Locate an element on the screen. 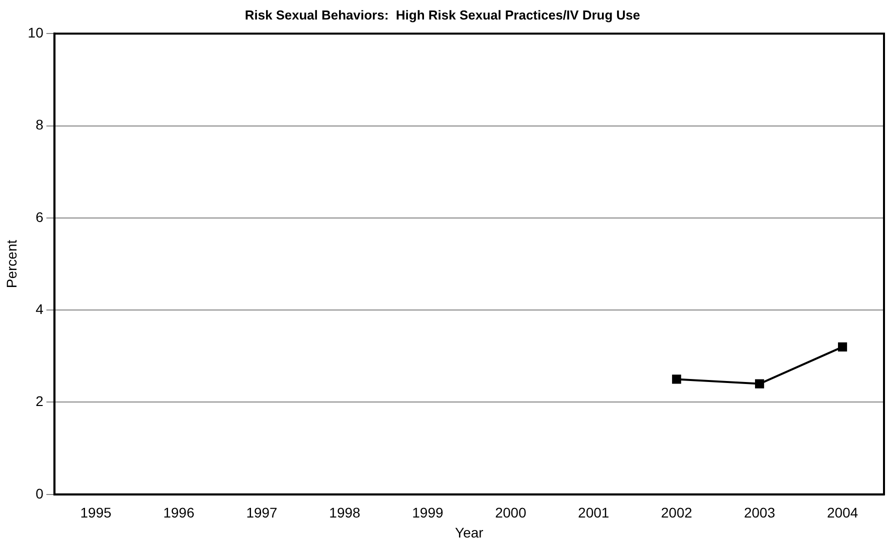 The height and width of the screenshot is (542, 891). y-tick-label: 6 is located at coordinates (40, 216).